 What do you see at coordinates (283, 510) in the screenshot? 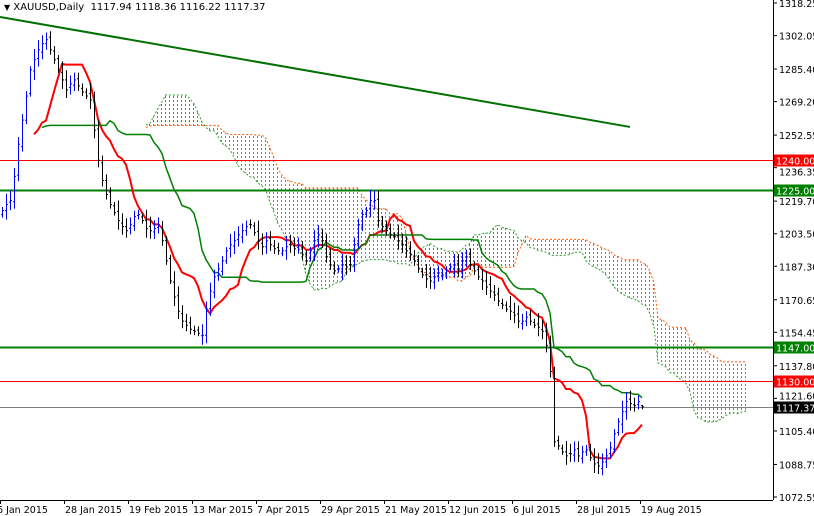
I see `x-tick-label: 7 Apr 2015` at bounding box center [283, 510].